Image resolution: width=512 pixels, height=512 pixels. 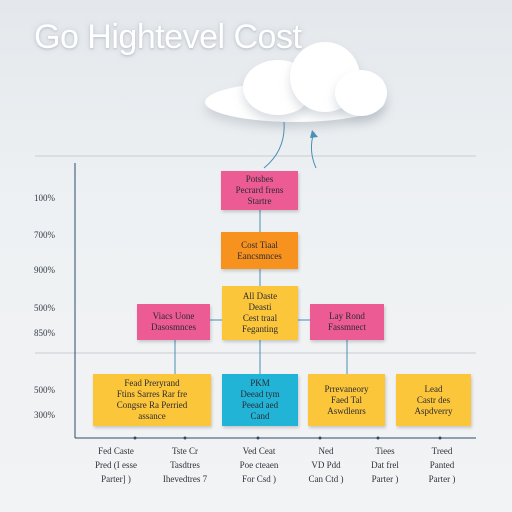 What do you see at coordinates (185, 465) in the screenshot?
I see `bottom-label: Tste Cr Tasdtres Ihevedtres 7` at bounding box center [185, 465].